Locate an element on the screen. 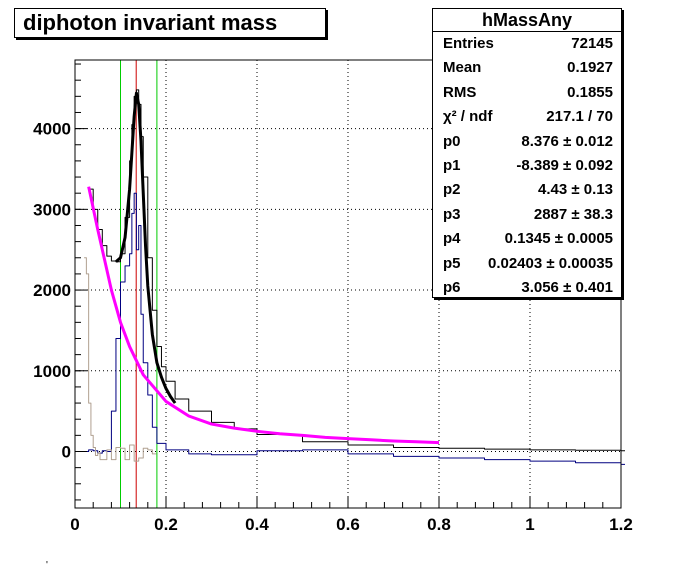 Image resolution: width=696 pixels, height=572 pixels. stats-row: p2 4.43 ± 0.13 is located at coordinates (527, 190).